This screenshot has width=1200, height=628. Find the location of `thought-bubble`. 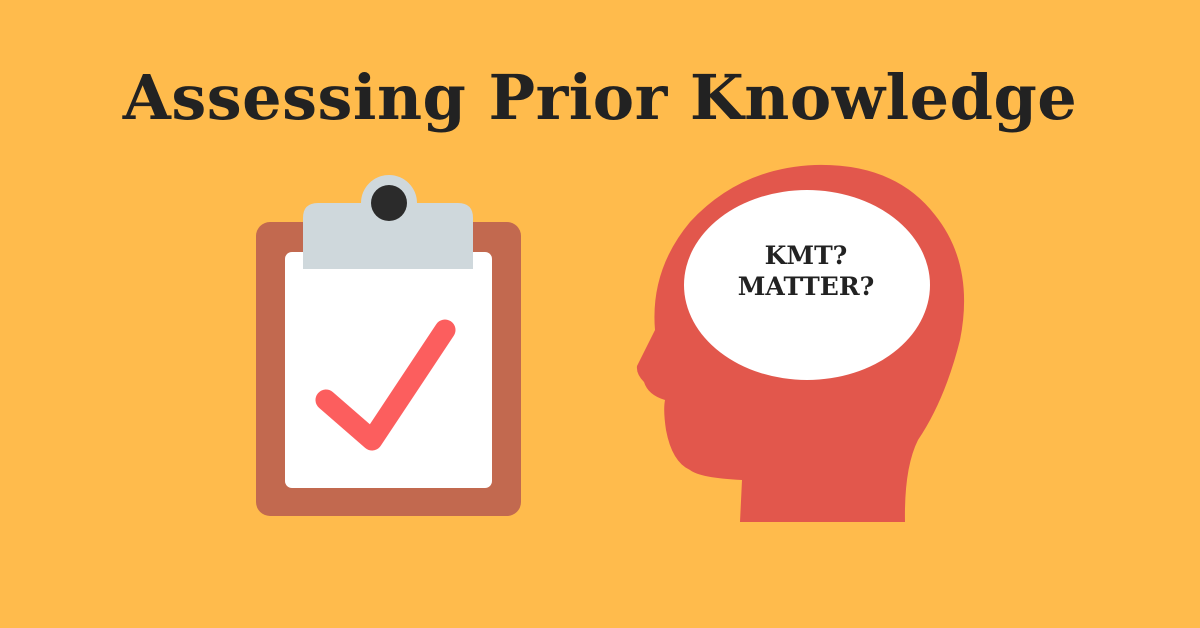

thought-bubble is located at coordinates (807, 285).